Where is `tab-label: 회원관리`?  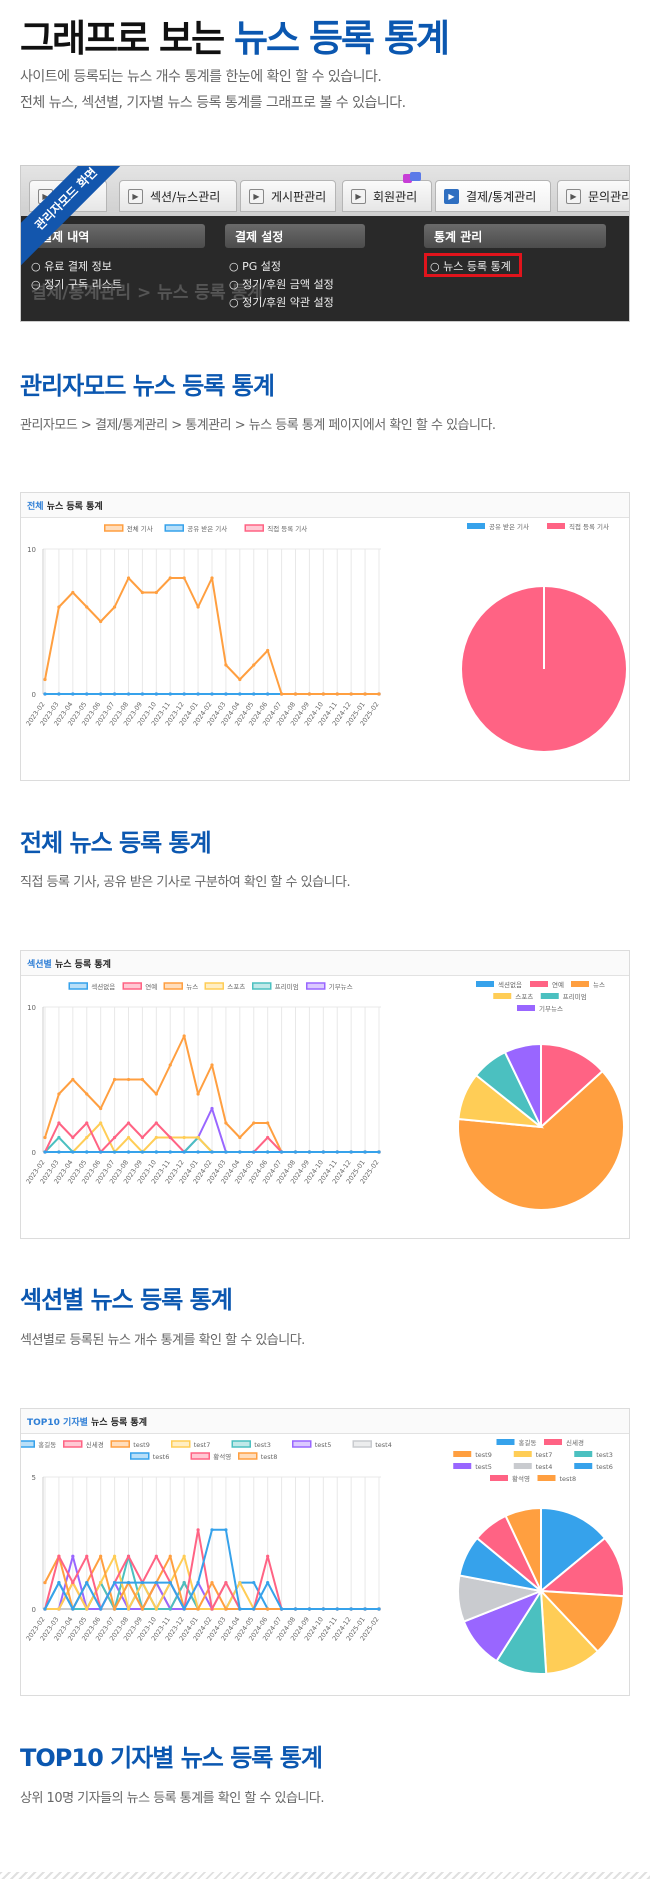 tab-label: 회원관리 is located at coordinates (395, 197).